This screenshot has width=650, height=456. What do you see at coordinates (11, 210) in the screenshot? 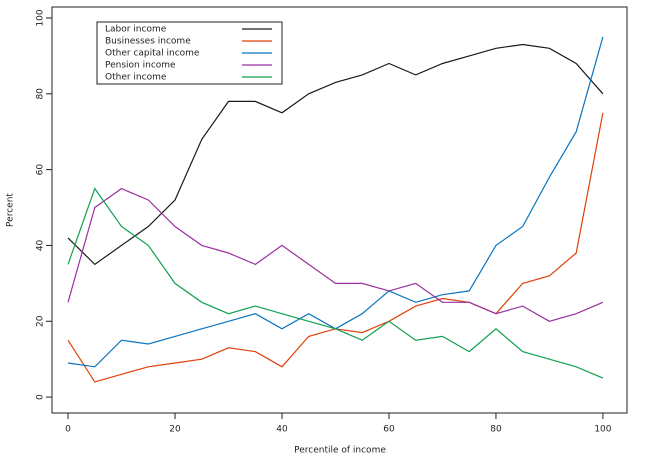
I see `y-axis-label: Percent` at bounding box center [11, 210].